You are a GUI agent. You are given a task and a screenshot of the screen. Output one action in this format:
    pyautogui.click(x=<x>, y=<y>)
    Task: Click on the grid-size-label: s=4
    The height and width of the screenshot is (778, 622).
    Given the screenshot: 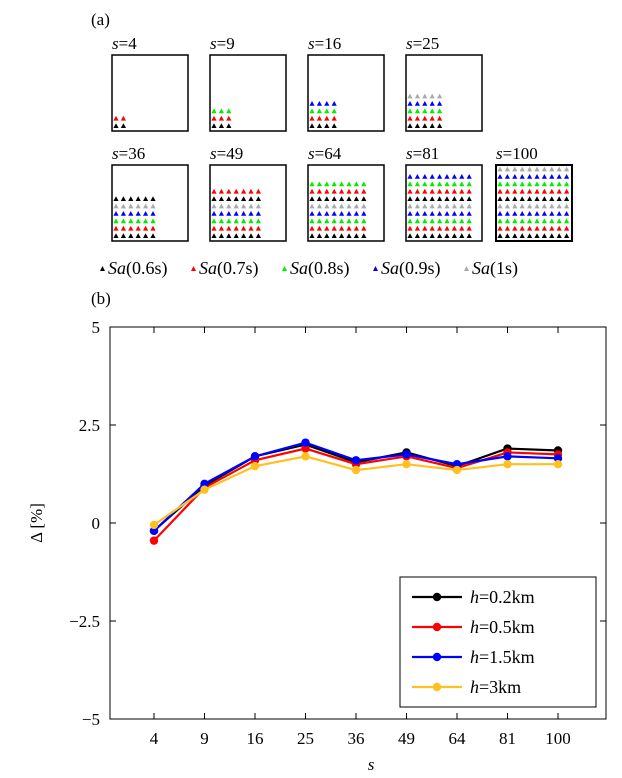 What is the action you would take?
    pyautogui.click(x=124, y=43)
    